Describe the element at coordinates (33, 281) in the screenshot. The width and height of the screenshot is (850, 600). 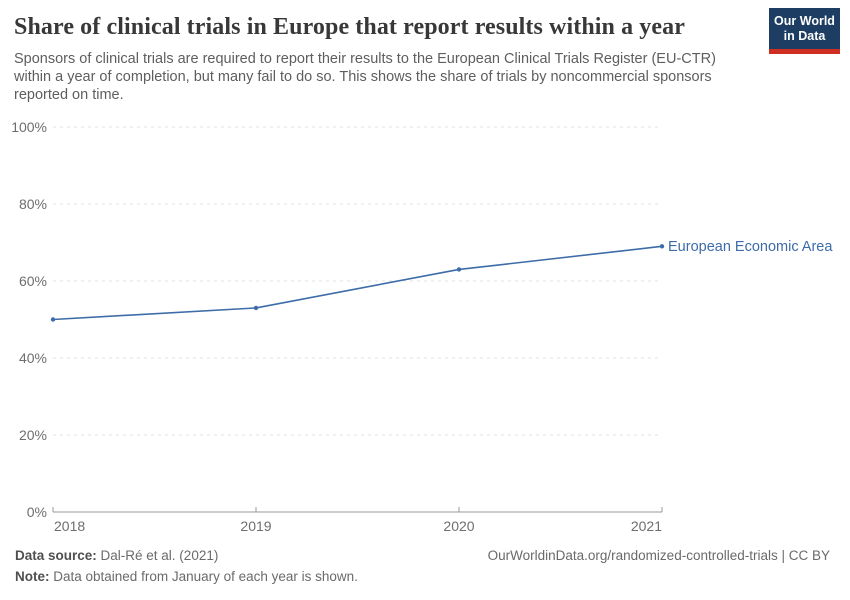
I see `y-tick-label: 60%` at that location.